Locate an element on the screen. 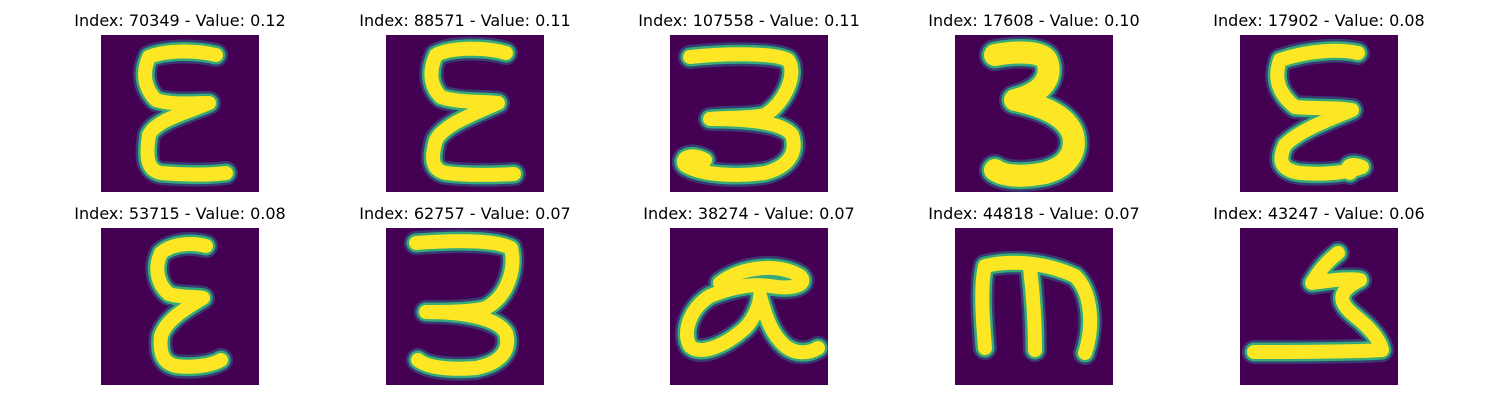 This screenshot has width=1500, height=400. m-glyph-icon is located at coordinates (1034, 306).